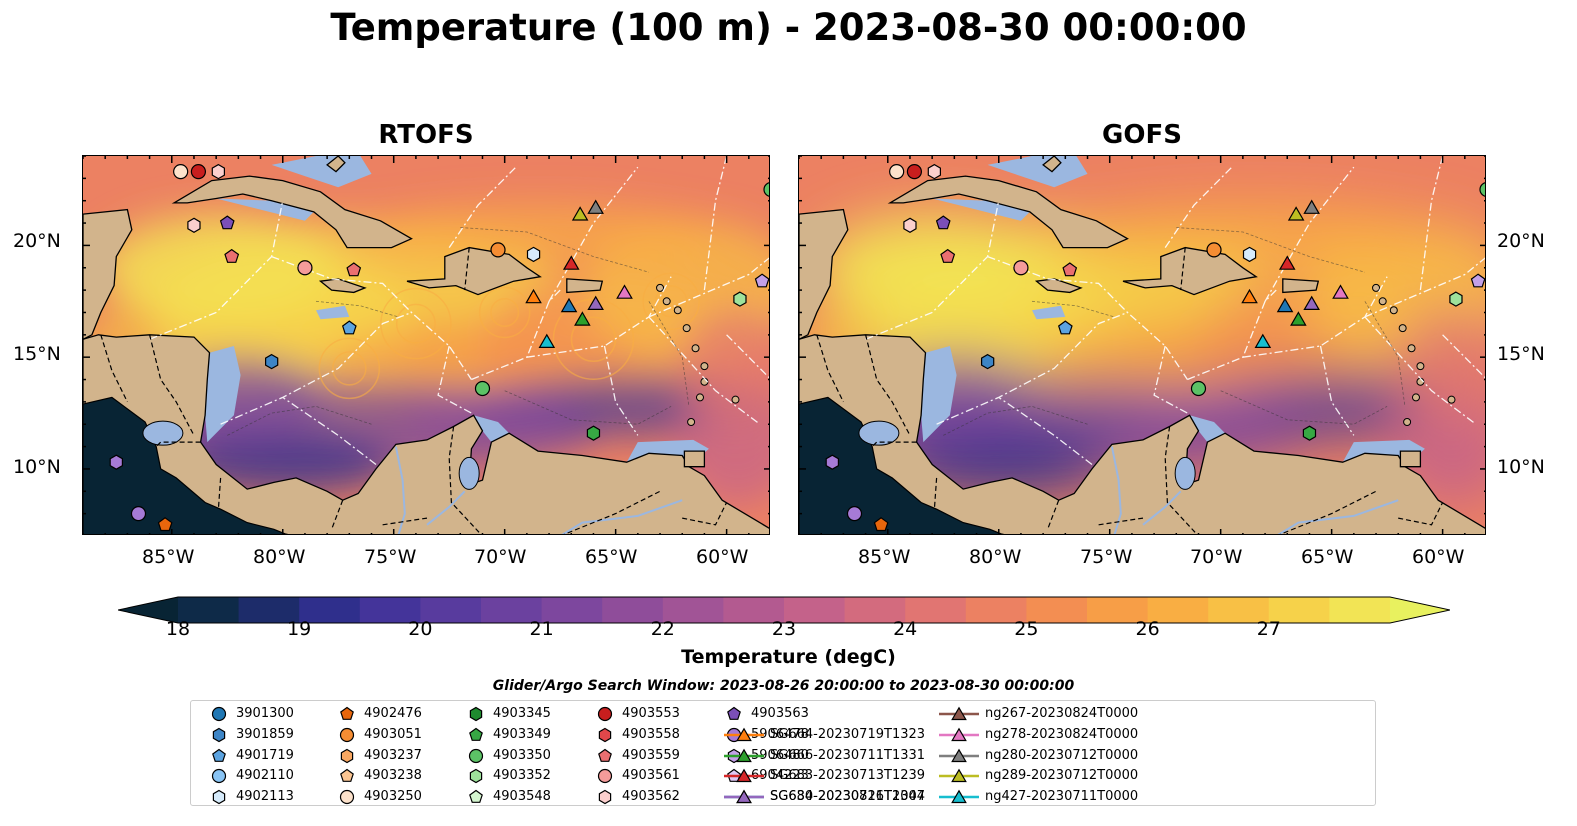 The width and height of the screenshot is (1577, 826). I want to click on legend-label: 4903237, so click(393, 755).